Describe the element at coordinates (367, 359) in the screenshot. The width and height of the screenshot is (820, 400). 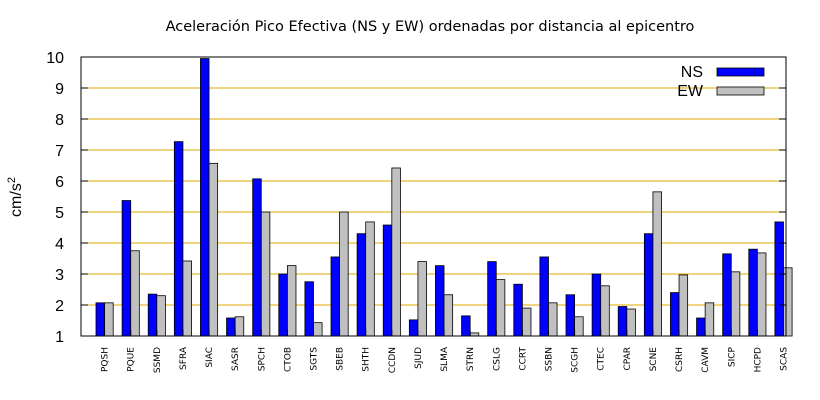
I see `x-tick-label: SHTH` at that location.